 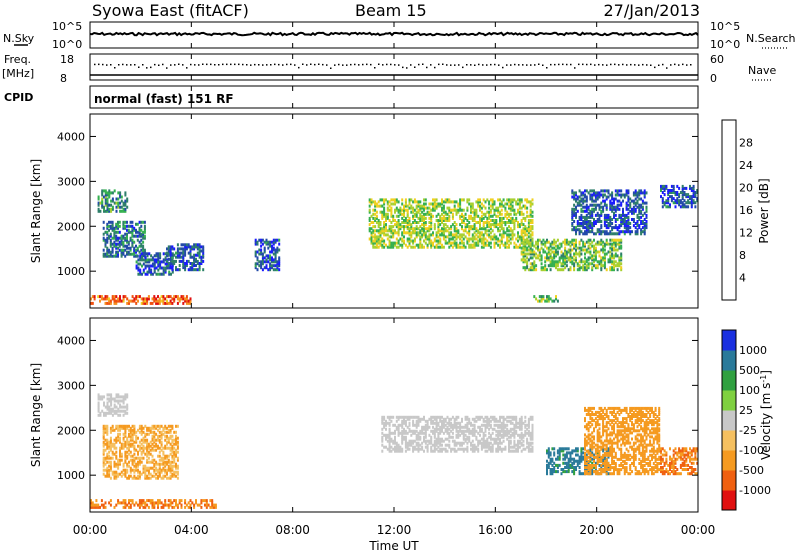 What do you see at coordinates (63, 78) in the screenshot?
I see `freq-tick-low: 8` at bounding box center [63, 78].